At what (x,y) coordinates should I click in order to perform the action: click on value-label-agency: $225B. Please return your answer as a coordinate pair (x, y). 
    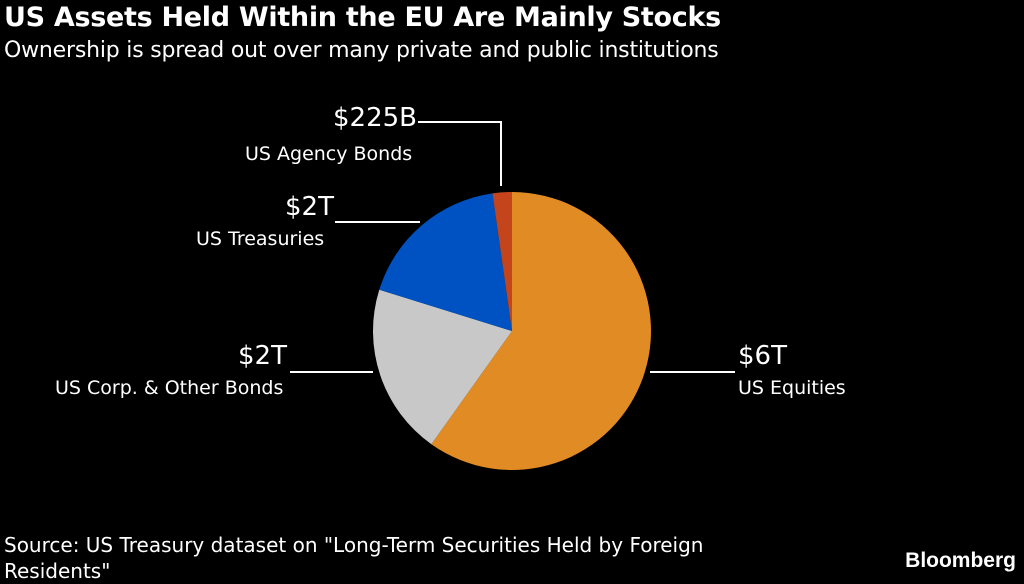
    Looking at the image, I should click on (375, 118).